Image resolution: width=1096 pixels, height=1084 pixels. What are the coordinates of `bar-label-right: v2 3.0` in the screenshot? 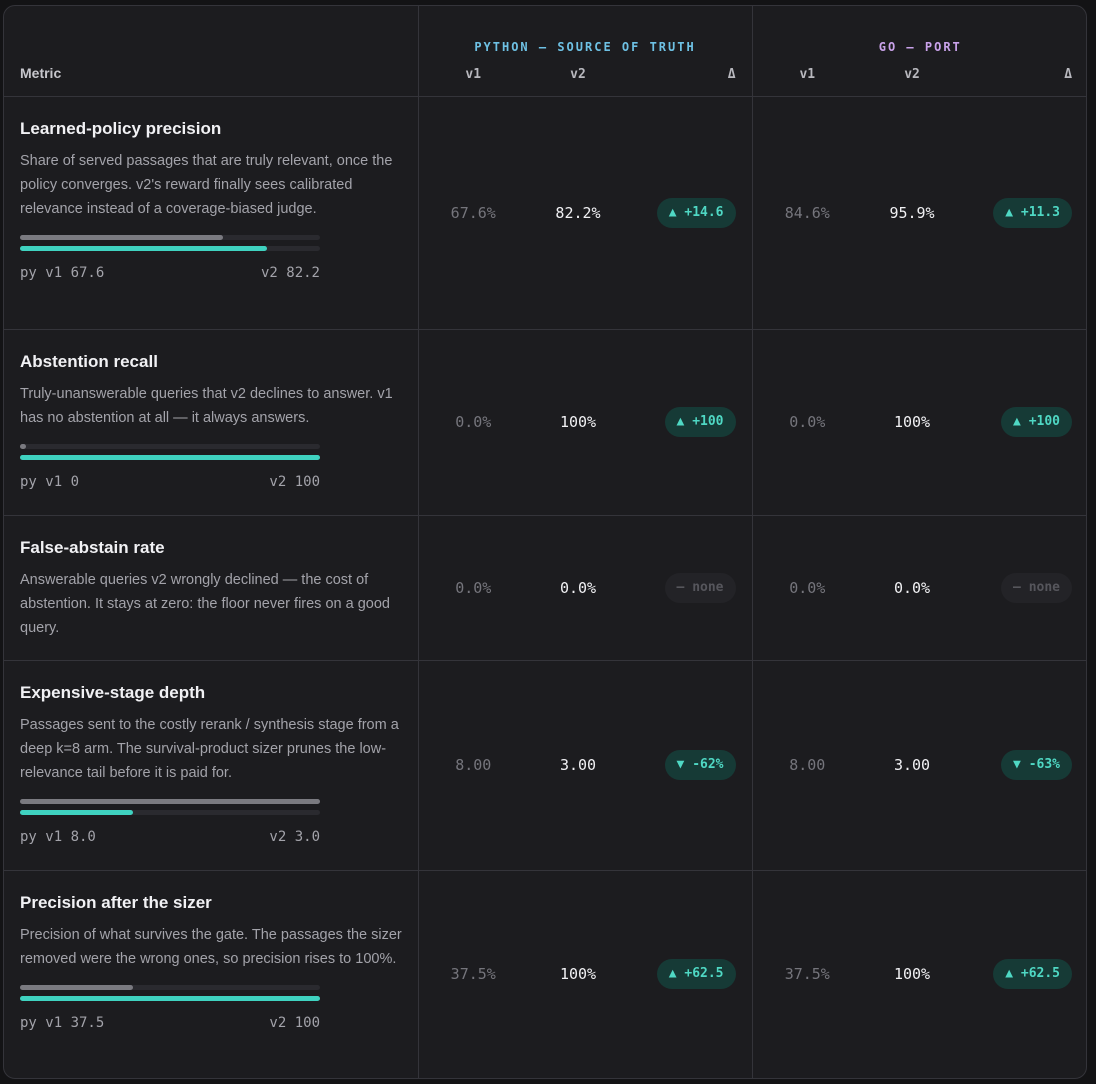 It's located at (294, 836).